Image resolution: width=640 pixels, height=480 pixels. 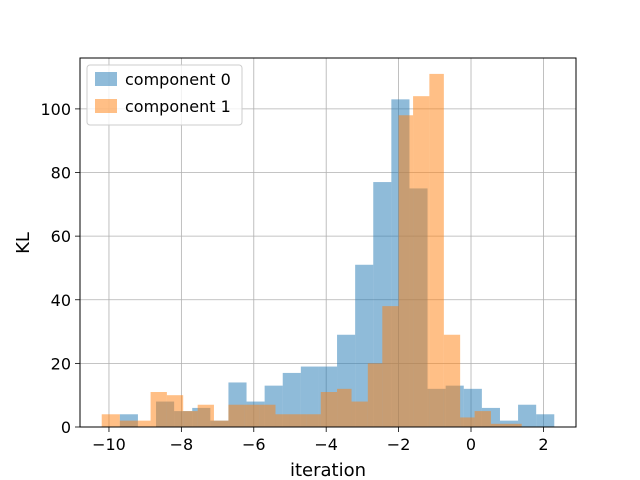 I want to click on legend: component 0 component 1, so click(x=164, y=95).